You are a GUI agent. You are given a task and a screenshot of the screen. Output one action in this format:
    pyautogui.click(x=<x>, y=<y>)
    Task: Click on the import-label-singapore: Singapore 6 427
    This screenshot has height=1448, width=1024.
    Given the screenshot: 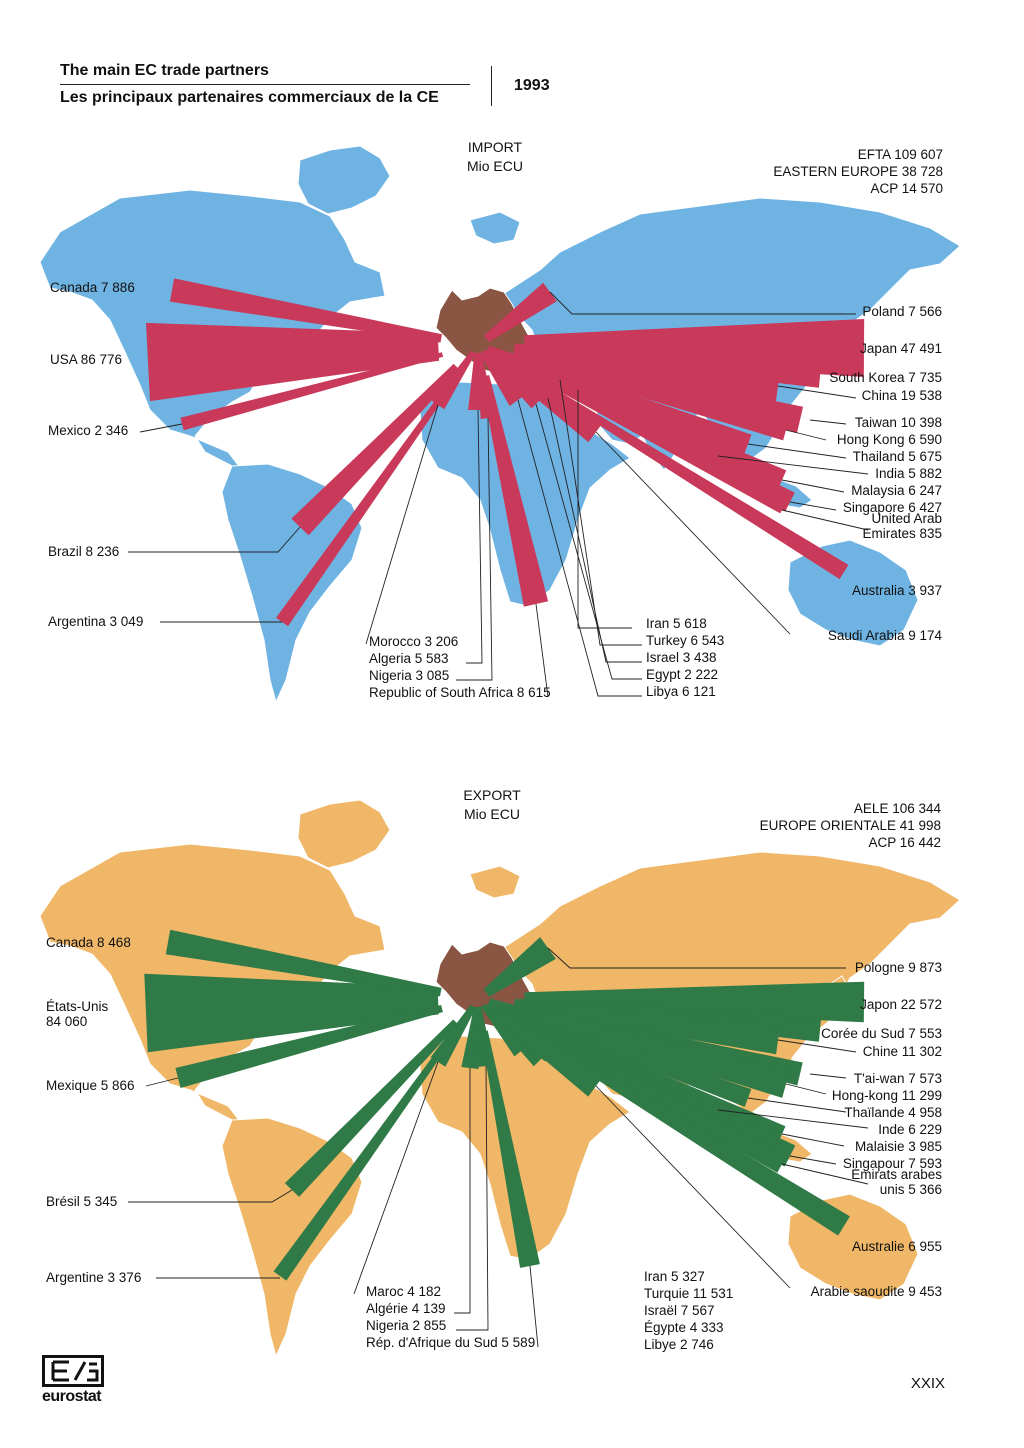 What is the action you would take?
    pyautogui.click(x=892, y=507)
    